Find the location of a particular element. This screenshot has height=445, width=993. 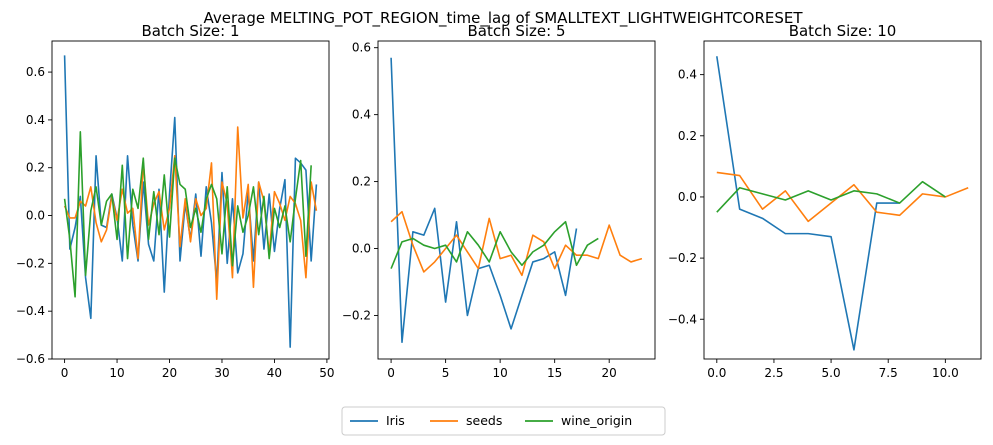

y-tick-label: −0.6 is located at coordinates (30, 359).